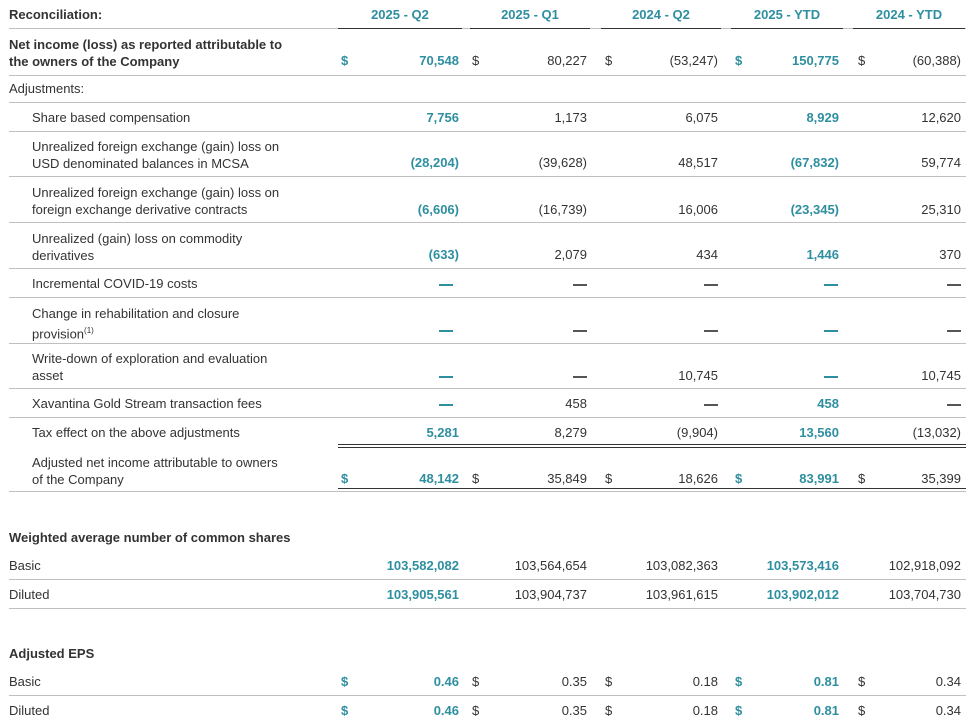 This screenshot has height=728, width=970. I want to click on column-header-2025-ytd: 2025 - YTD, so click(787, 14).